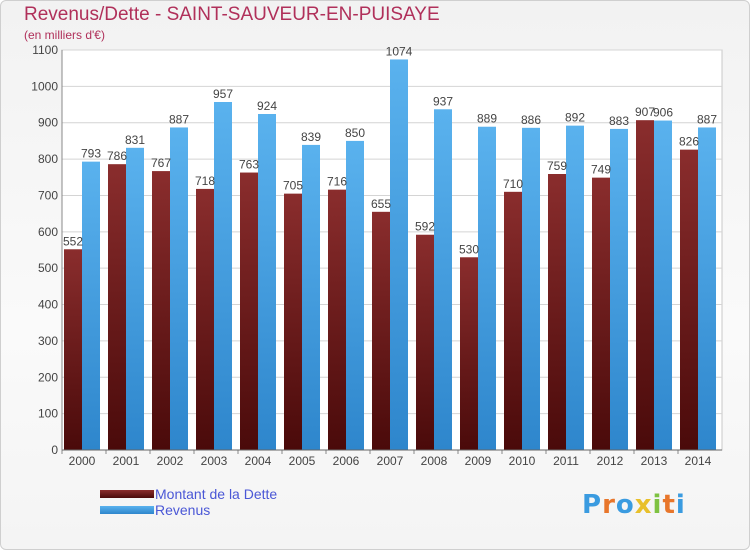 The image size is (750, 550). I want to click on proxiti-logo: Proxiti, so click(634, 505).